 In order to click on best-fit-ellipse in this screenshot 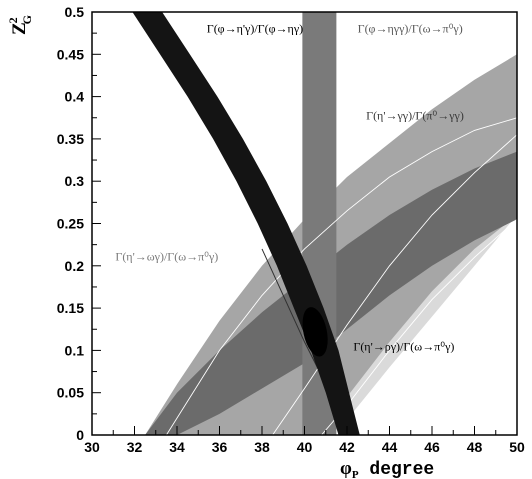, I will do `click(315, 332)`.